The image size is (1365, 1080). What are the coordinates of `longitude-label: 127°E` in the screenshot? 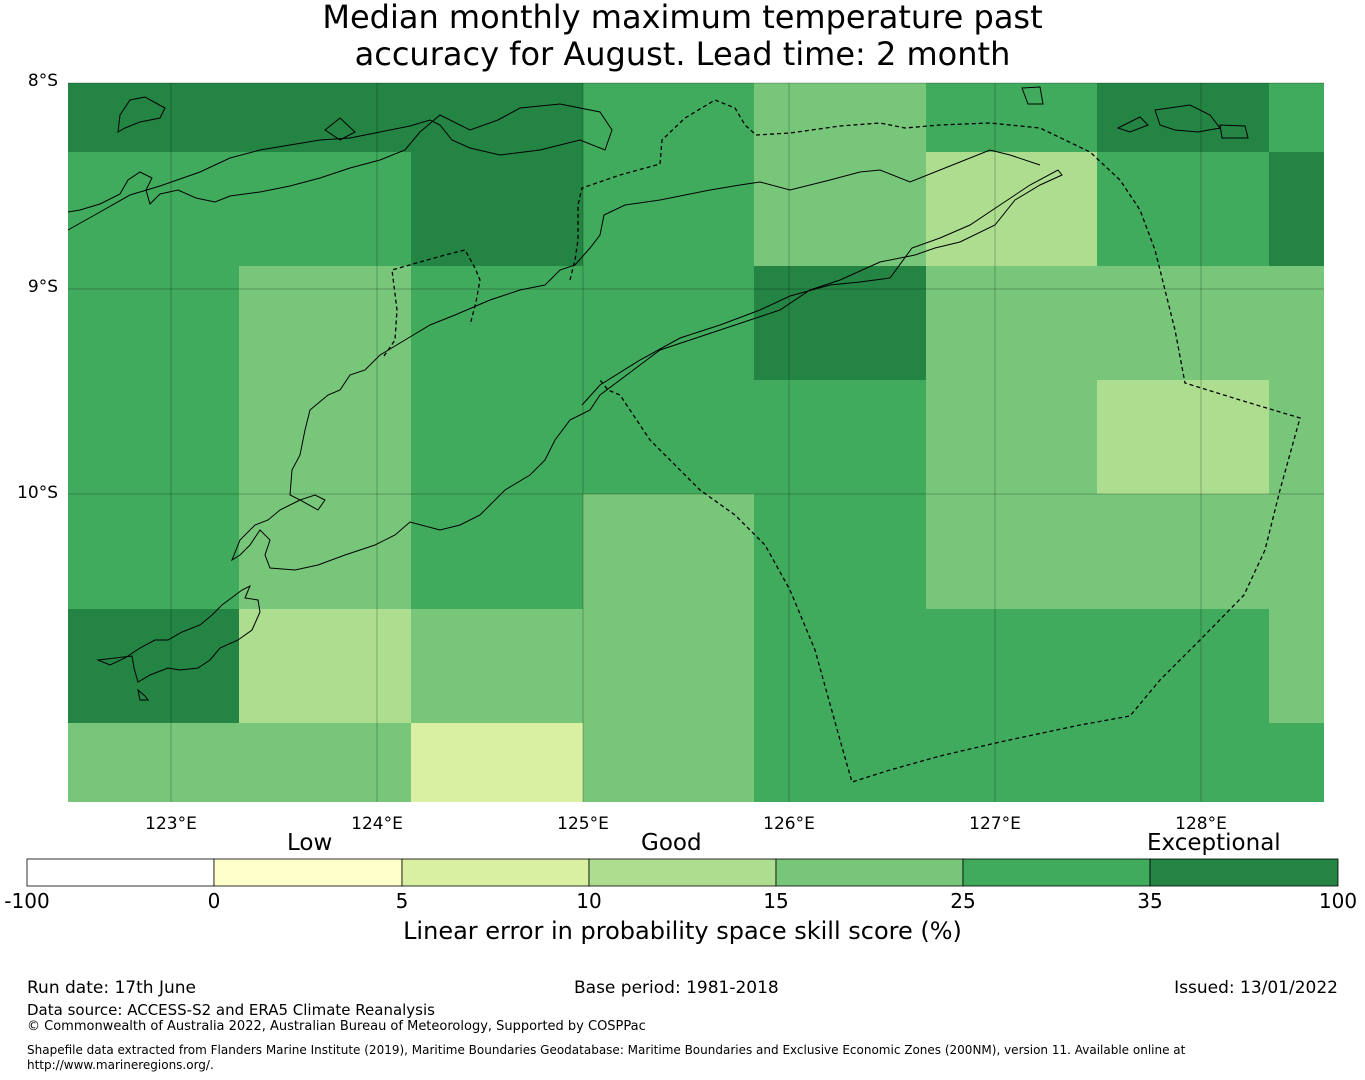 It's located at (995, 824).